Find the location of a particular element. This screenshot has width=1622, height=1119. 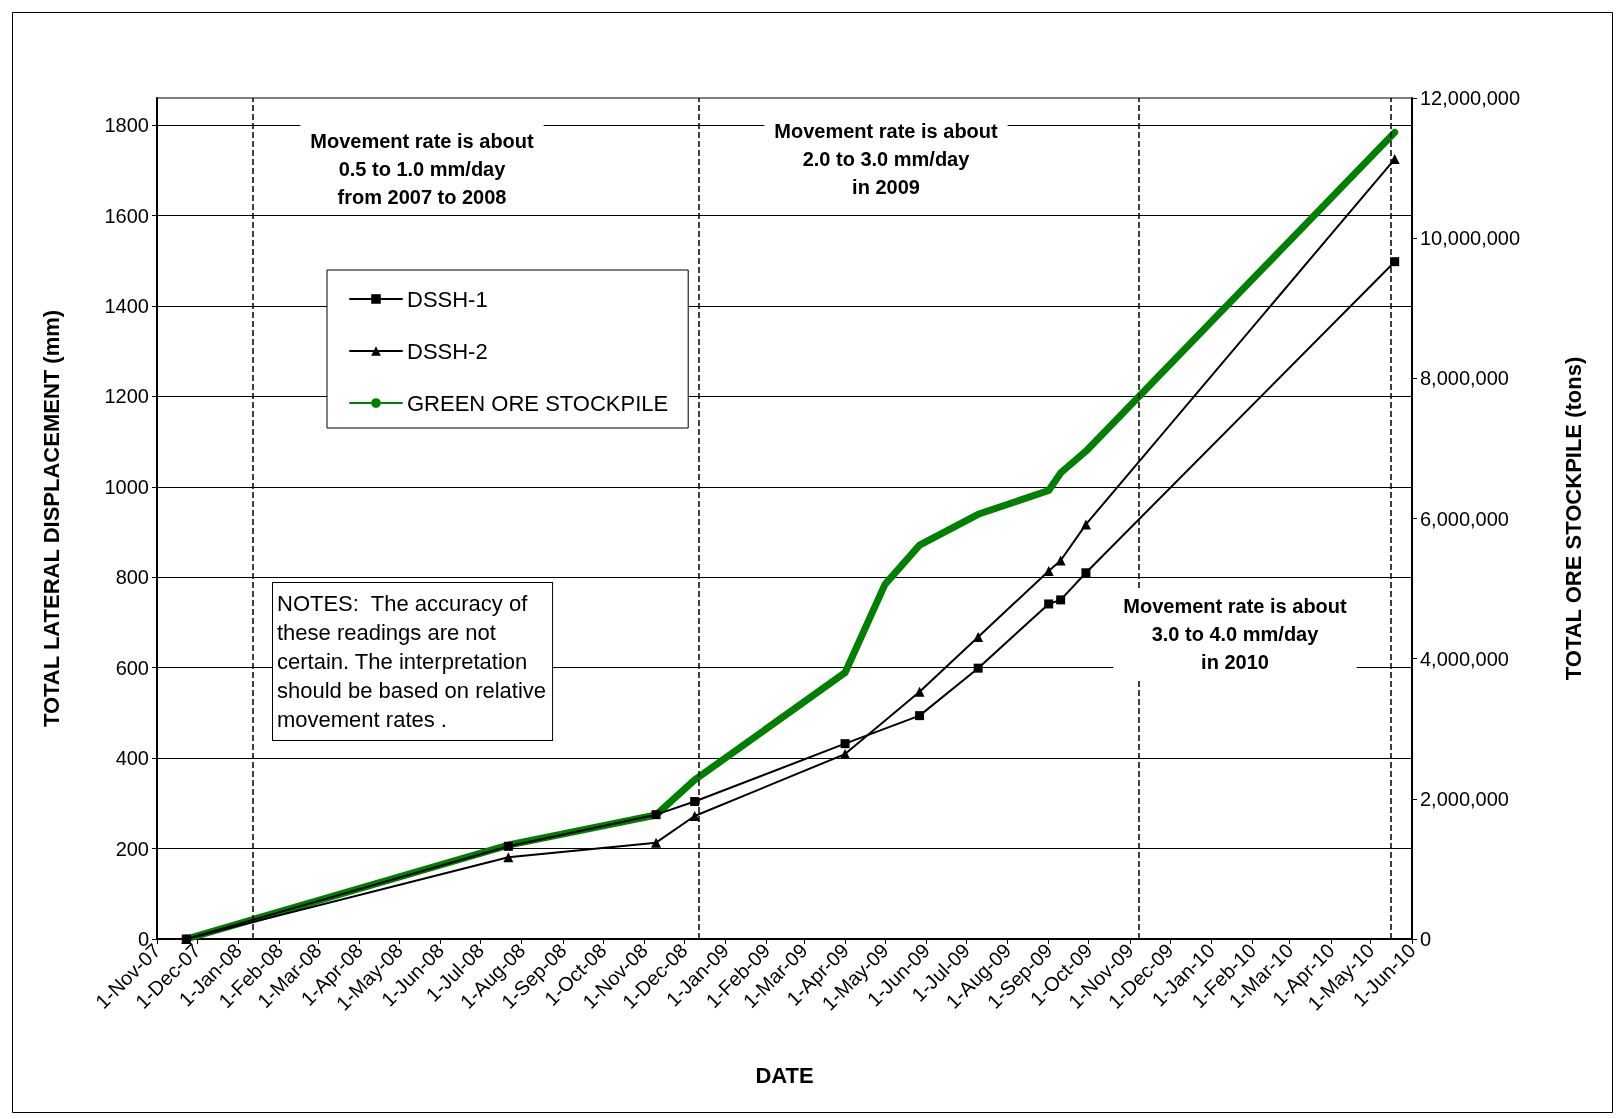

annotation: Movement rate is about 2.0 to 3.0 mm/day in 2009 is located at coordinates (886, 159).